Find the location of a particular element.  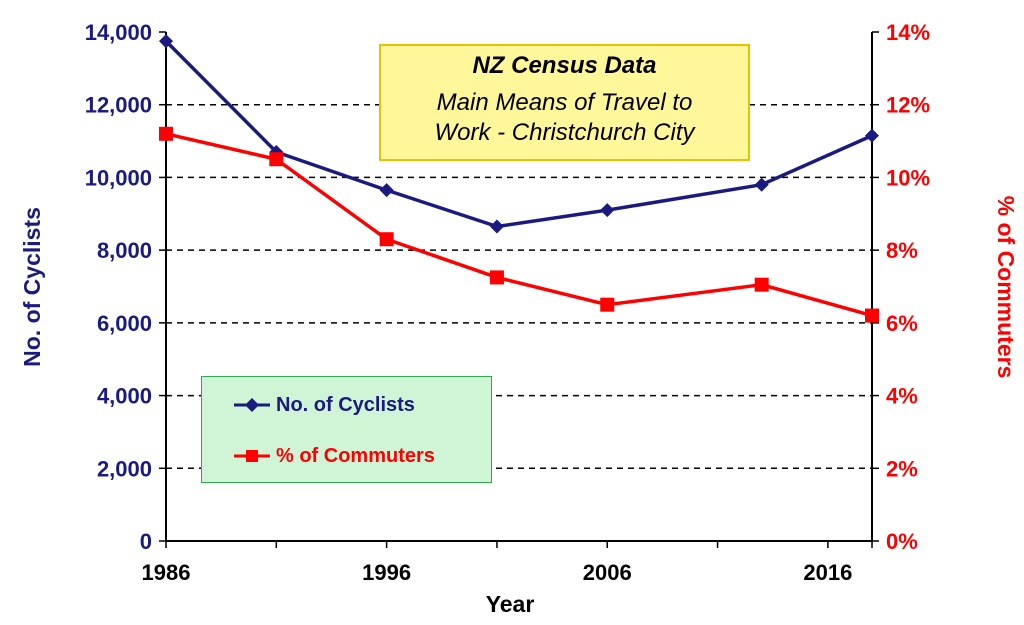

right-axis-title: % of Commuters is located at coordinates (1006, 287).